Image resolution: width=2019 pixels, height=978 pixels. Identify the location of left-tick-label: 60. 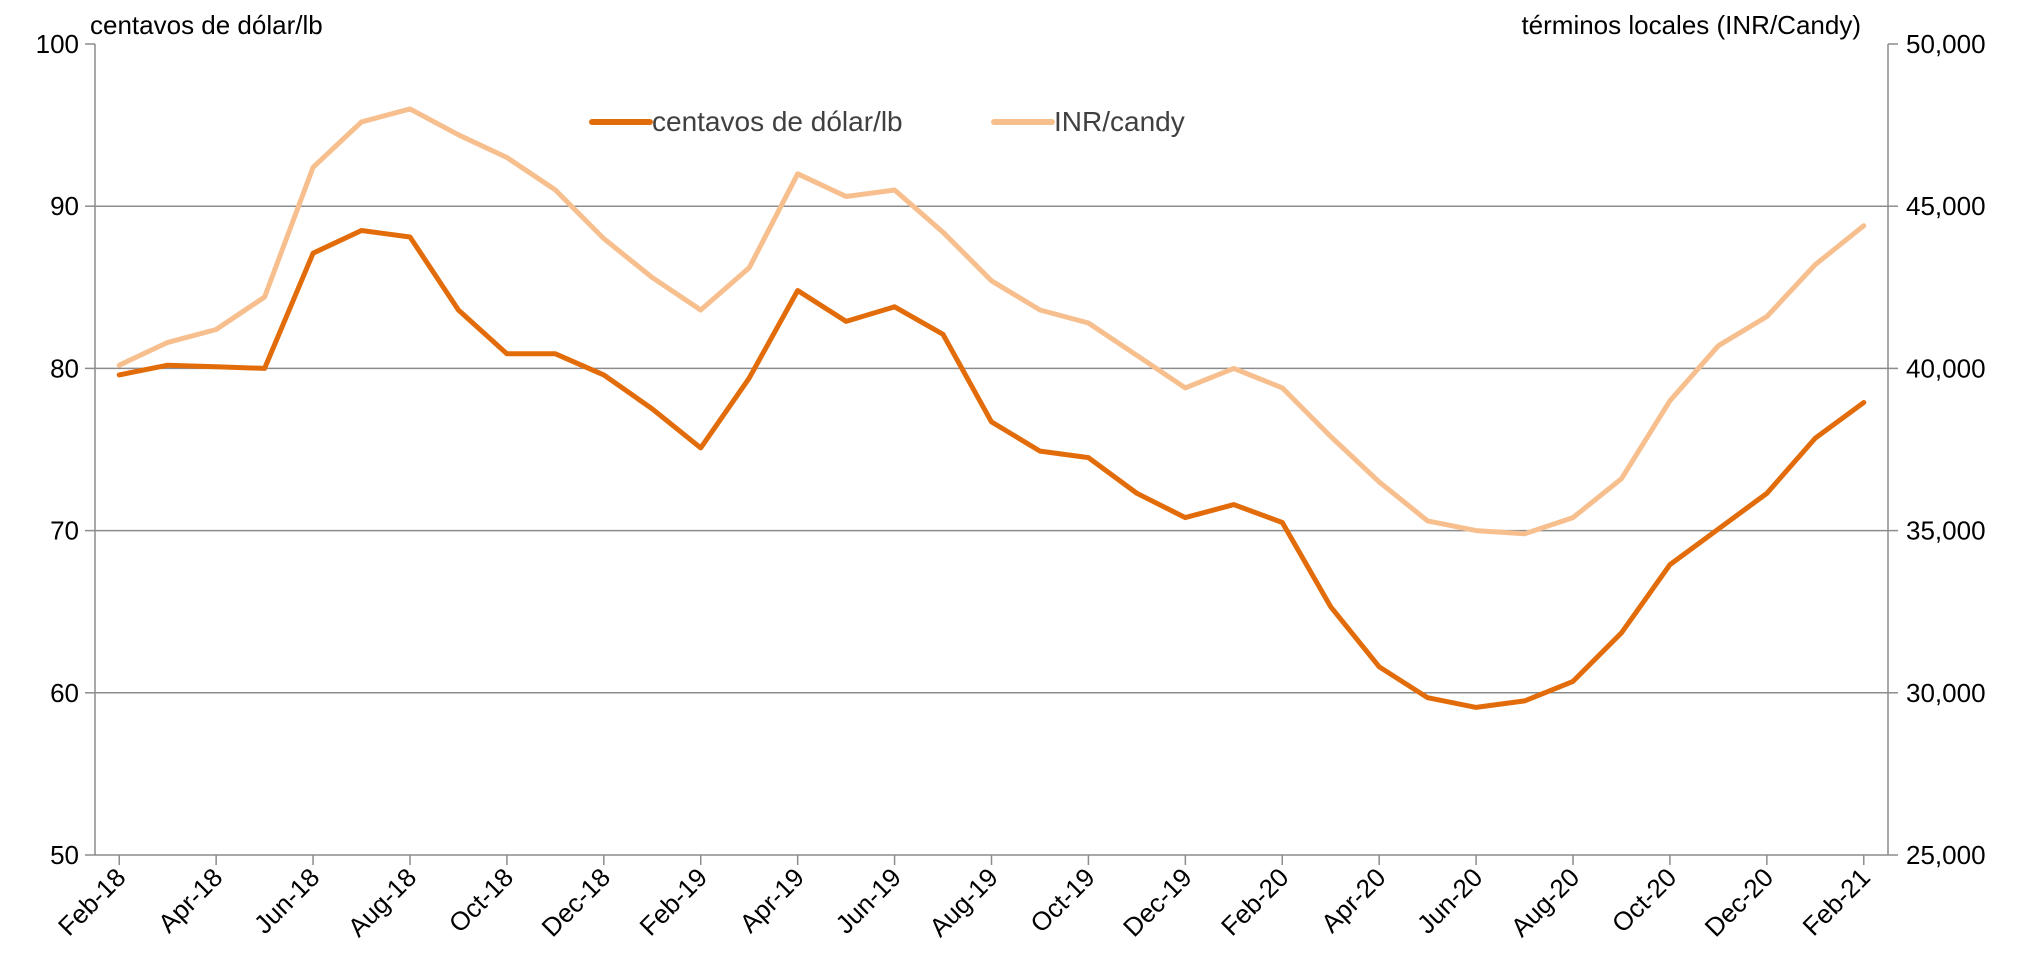
(64, 693).